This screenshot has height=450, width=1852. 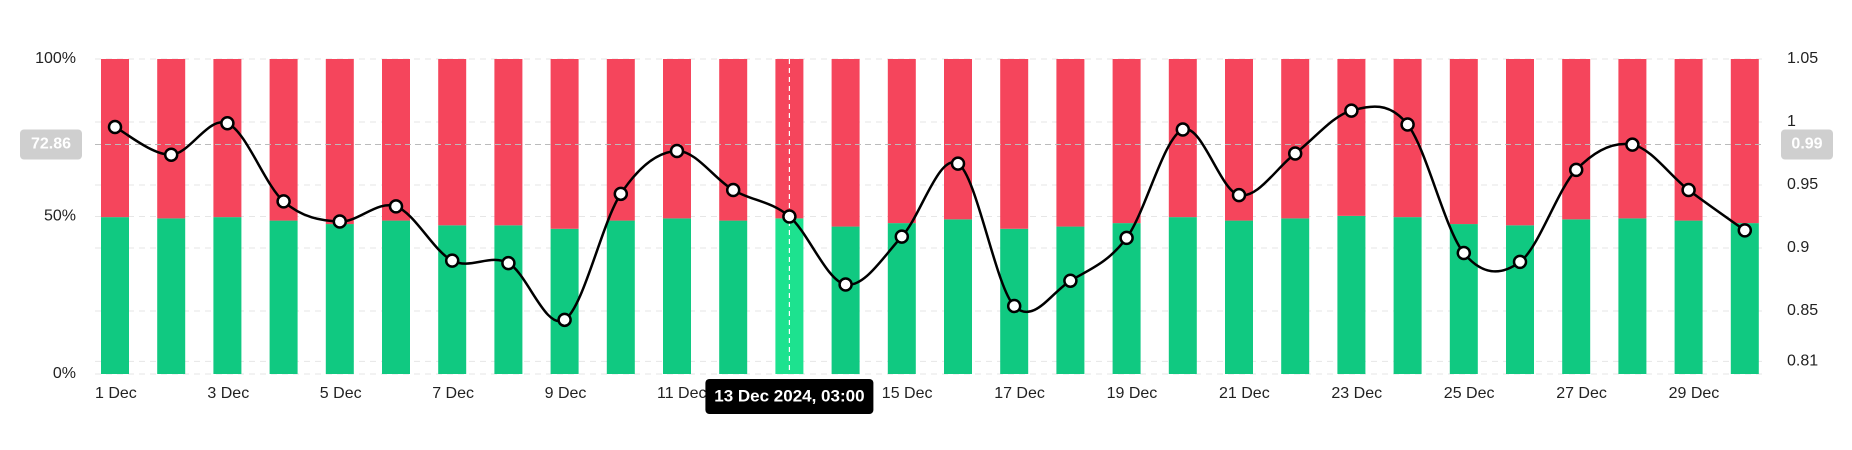 I want to click on y-tick-label: 100%, so click(x=55, y=58).